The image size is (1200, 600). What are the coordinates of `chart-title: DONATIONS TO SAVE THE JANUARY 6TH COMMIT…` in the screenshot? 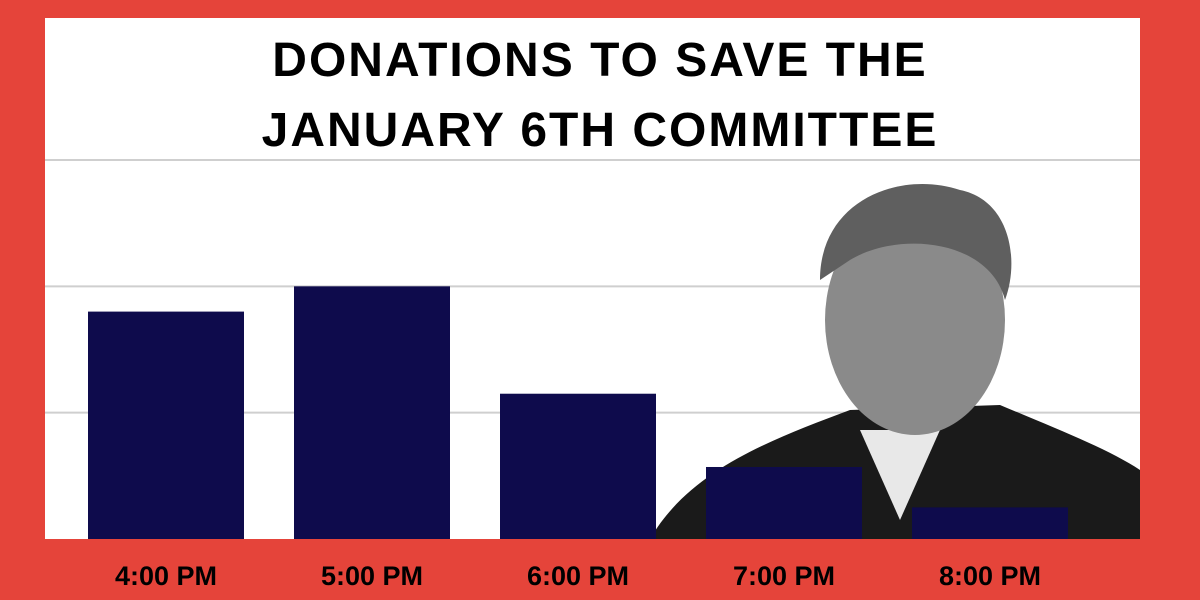 It's located at (600, 95).